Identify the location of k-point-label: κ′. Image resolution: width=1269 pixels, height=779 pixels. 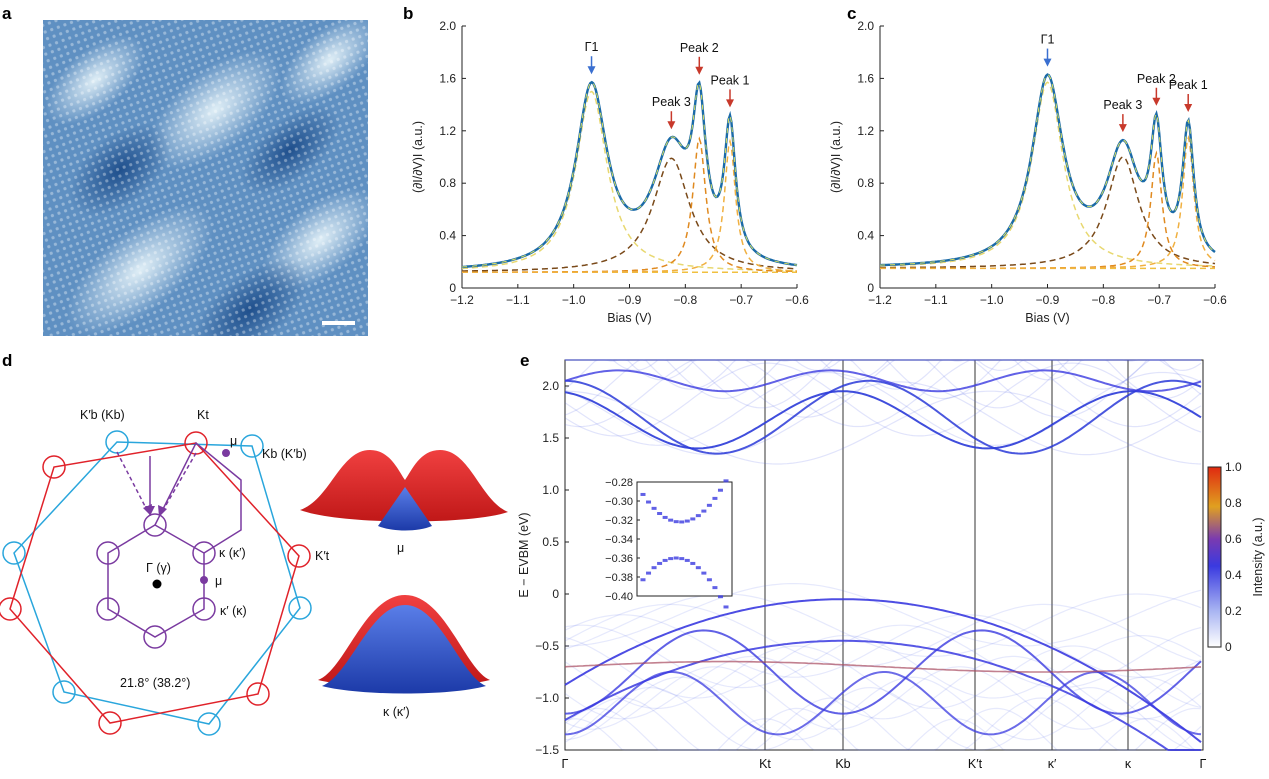
(1052, 764).